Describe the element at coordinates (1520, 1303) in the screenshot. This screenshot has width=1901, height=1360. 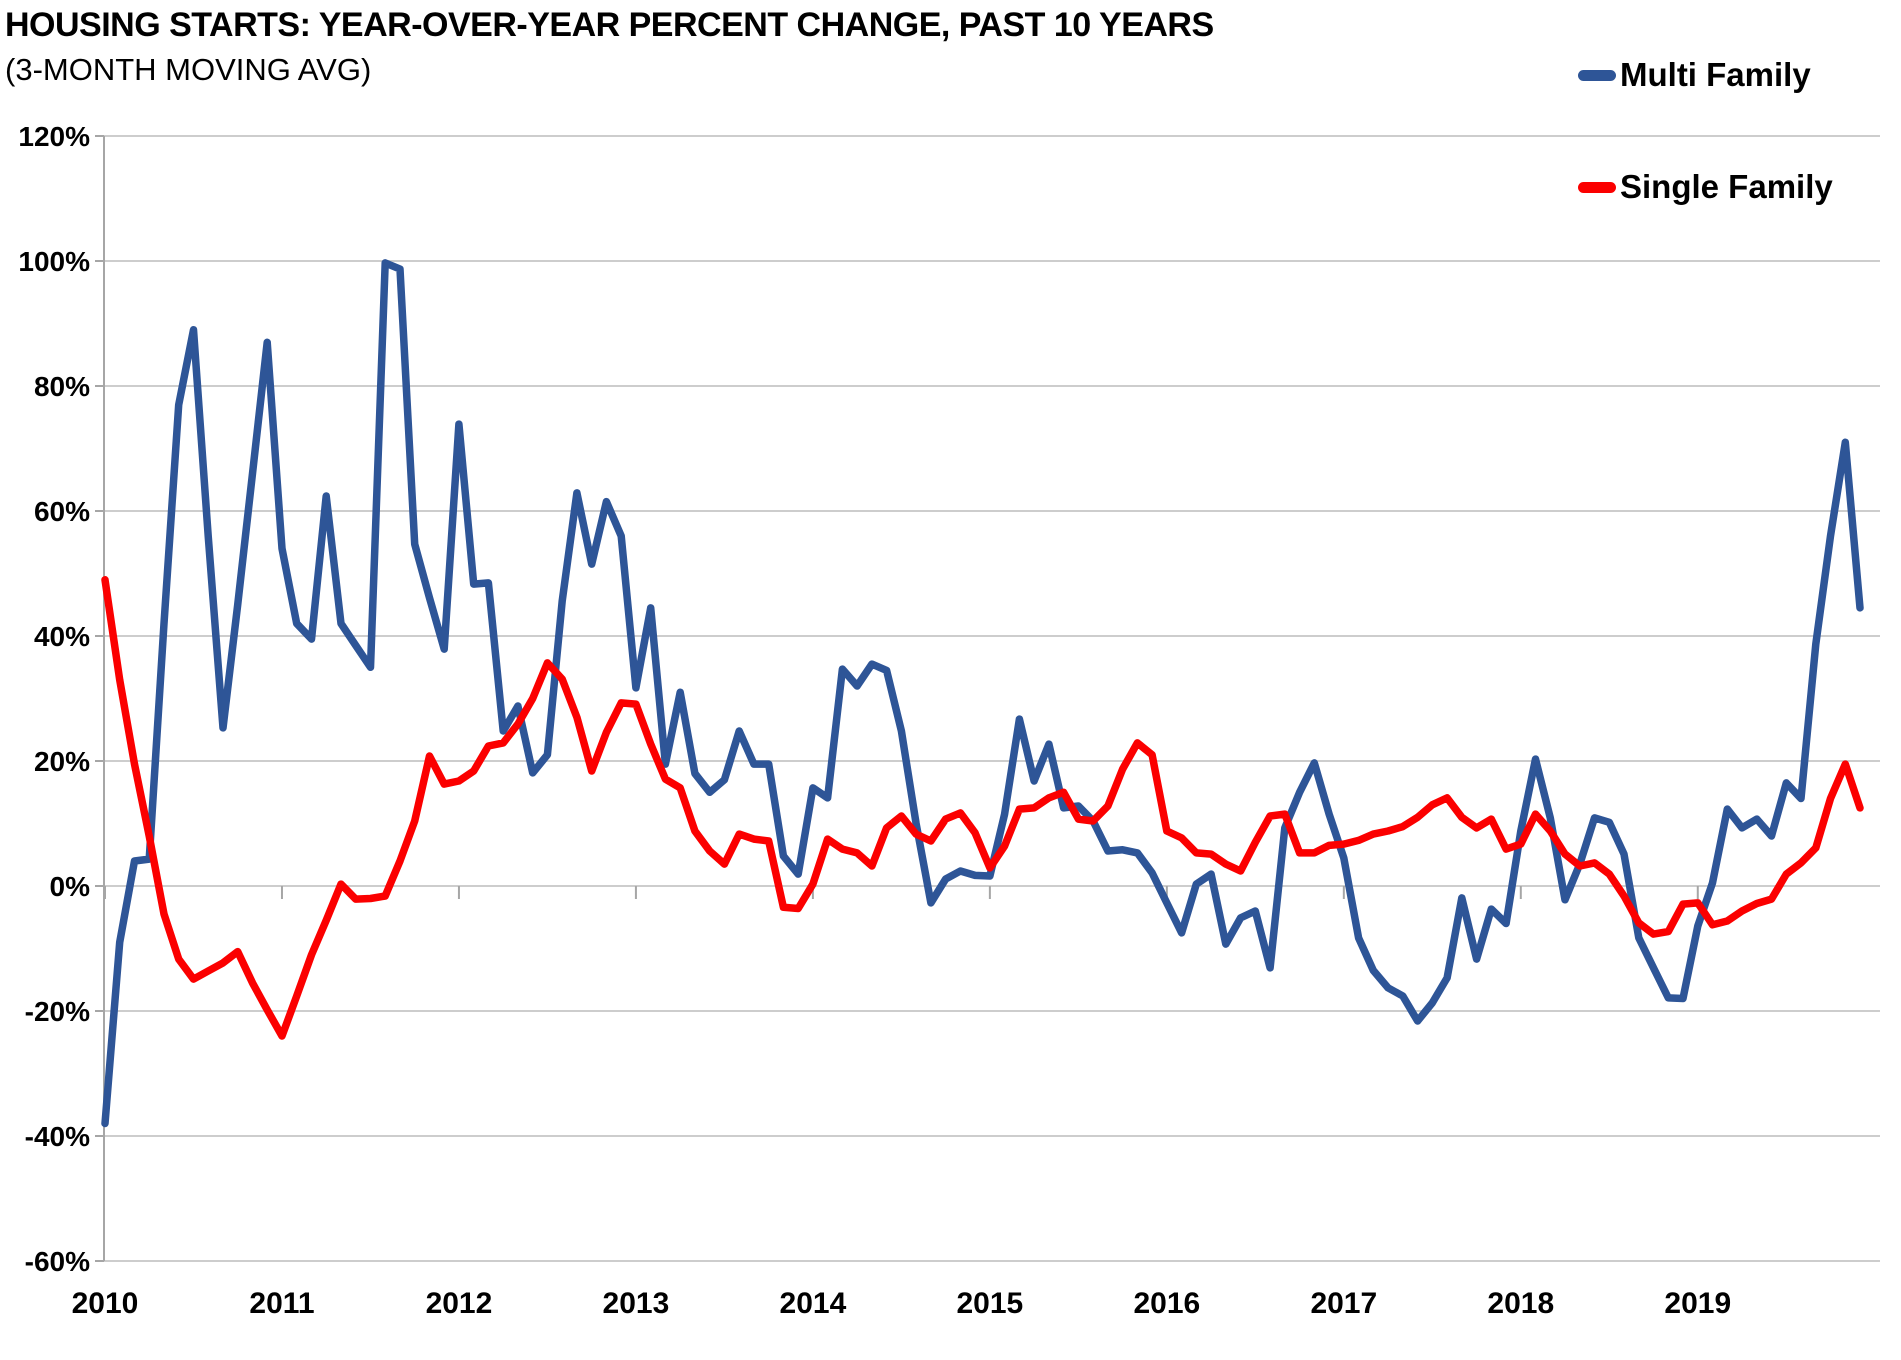
I see `x-axis-label: 2018` at that location.